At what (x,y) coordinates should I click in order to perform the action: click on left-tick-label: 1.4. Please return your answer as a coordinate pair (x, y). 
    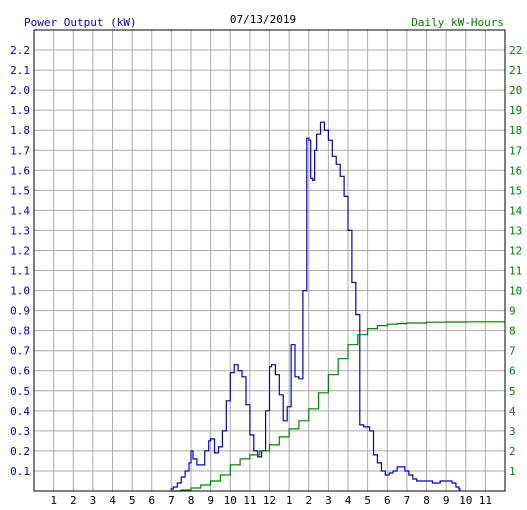
    Looking at the image, I should click on (20, 210).